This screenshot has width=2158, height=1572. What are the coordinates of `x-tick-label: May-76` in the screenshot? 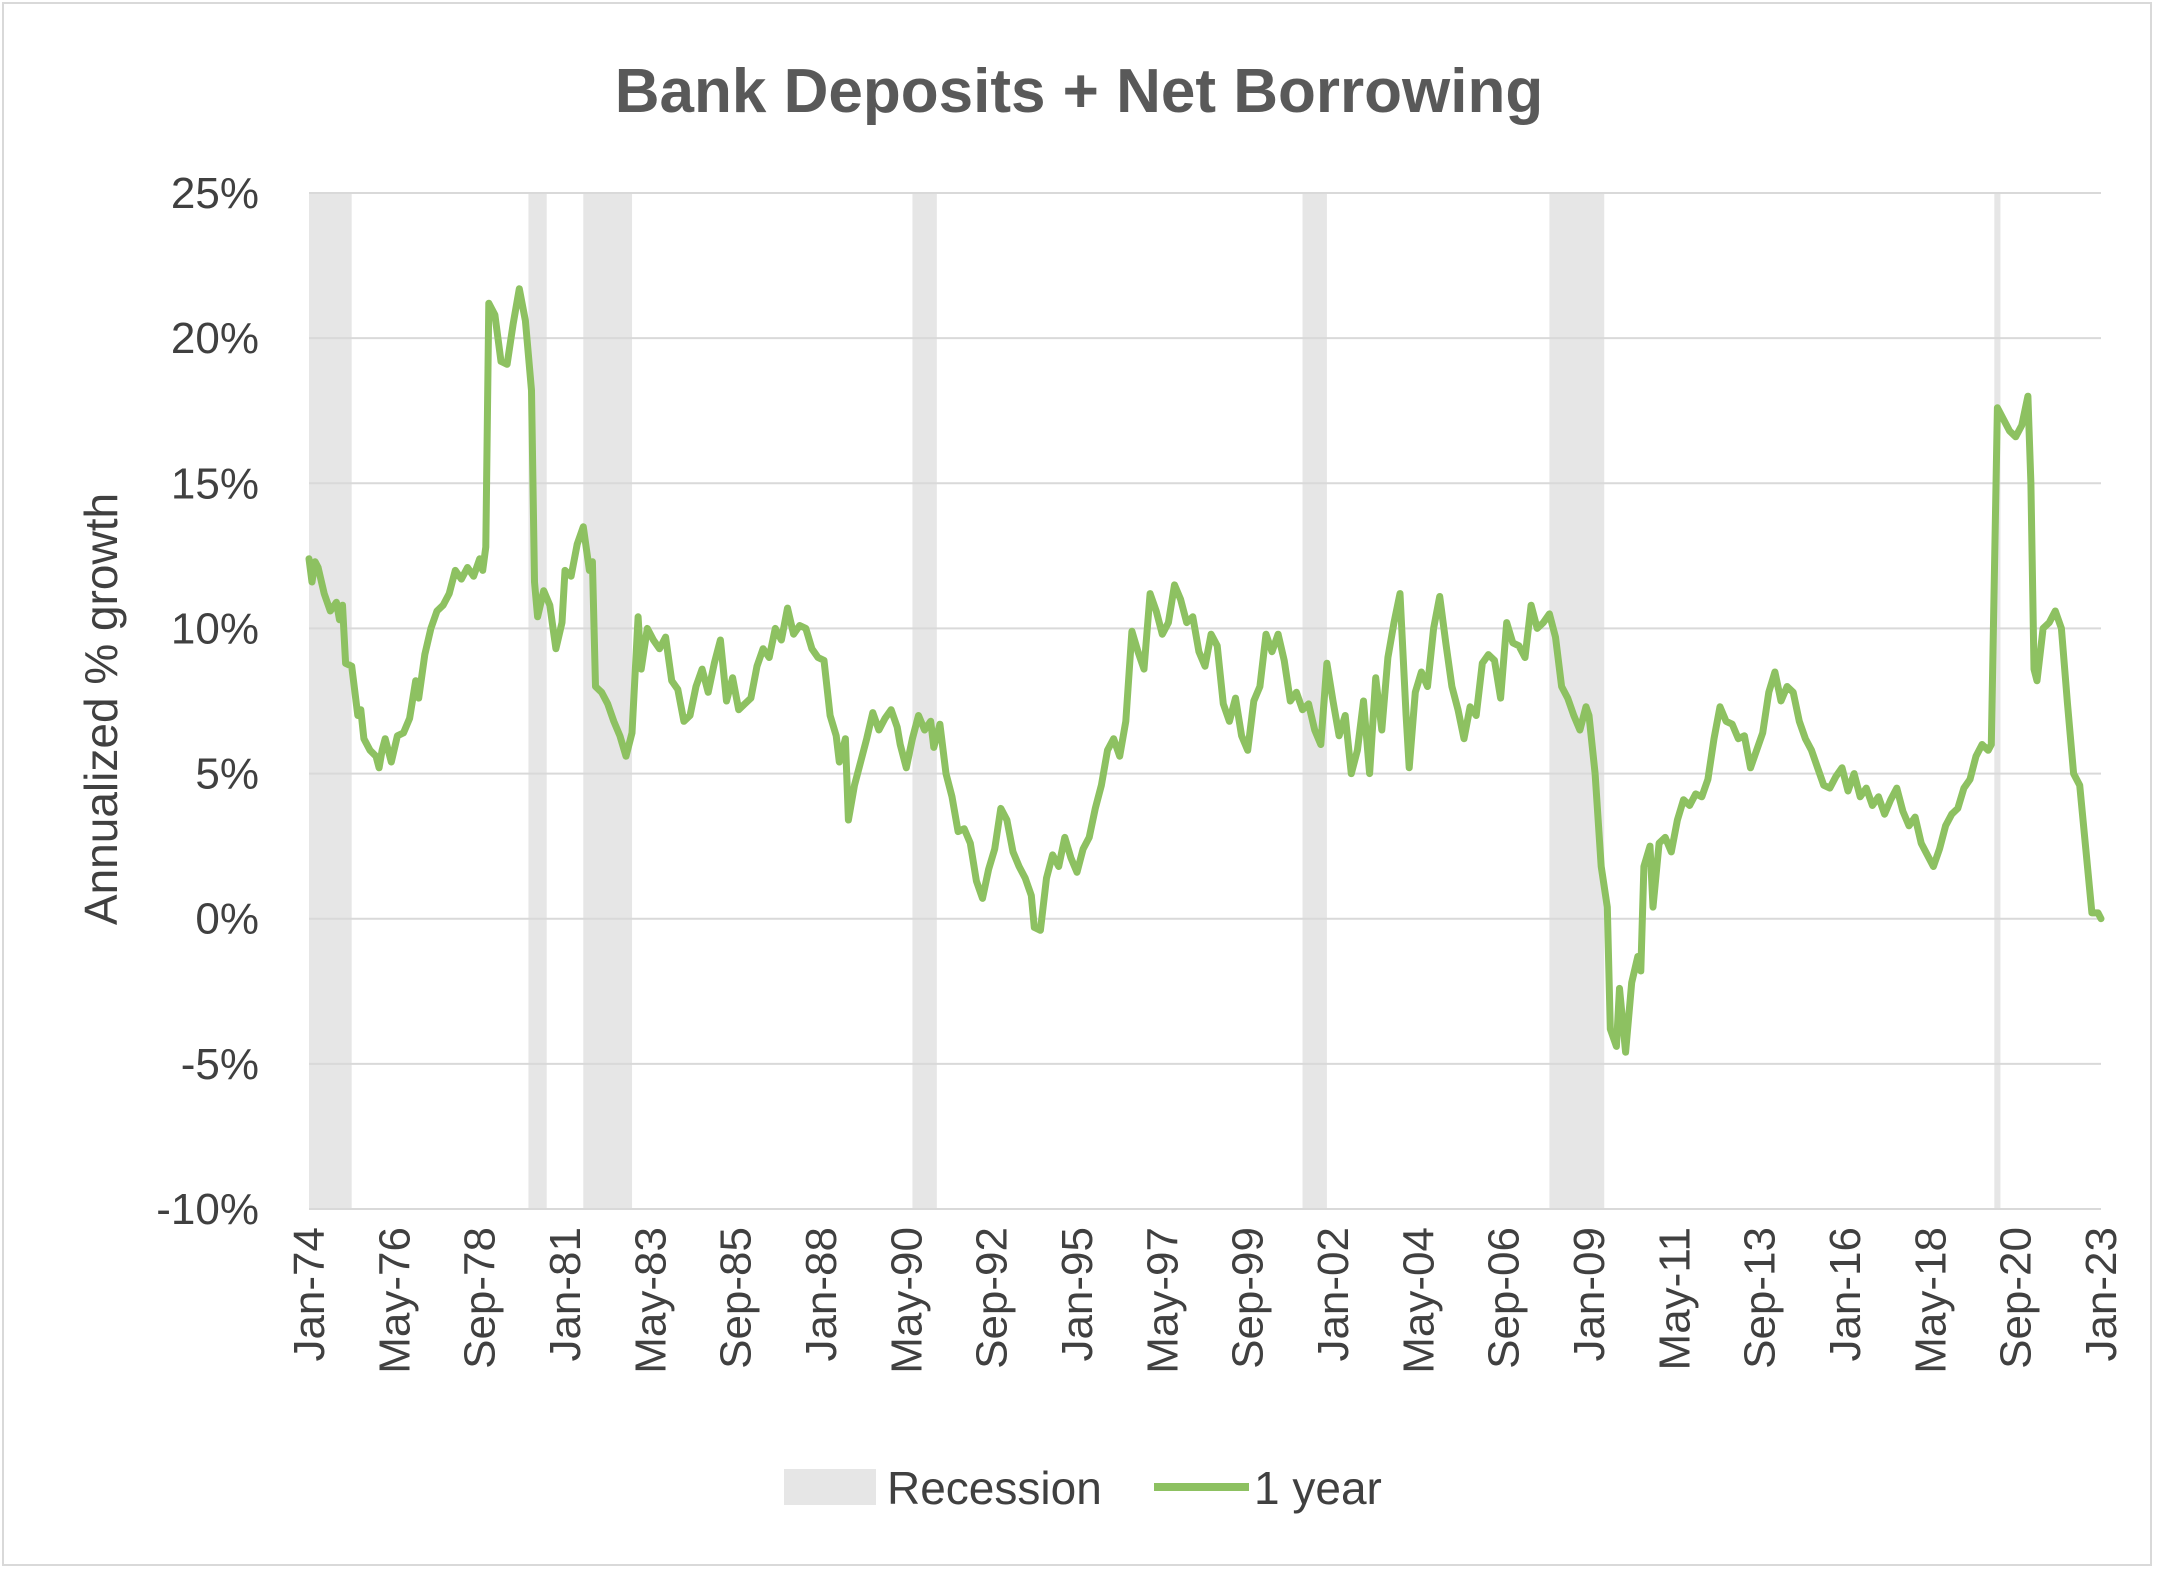 It's located at (394, 1300).